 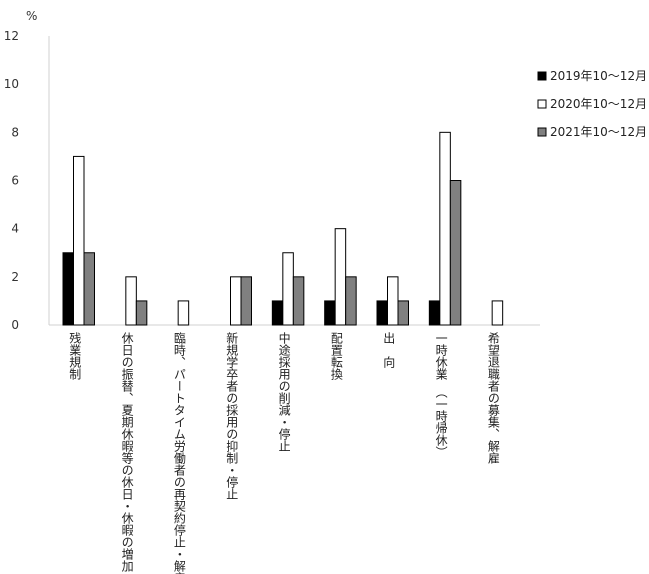 I want to click on category-label: 出 向, so click(x=389, y=350).